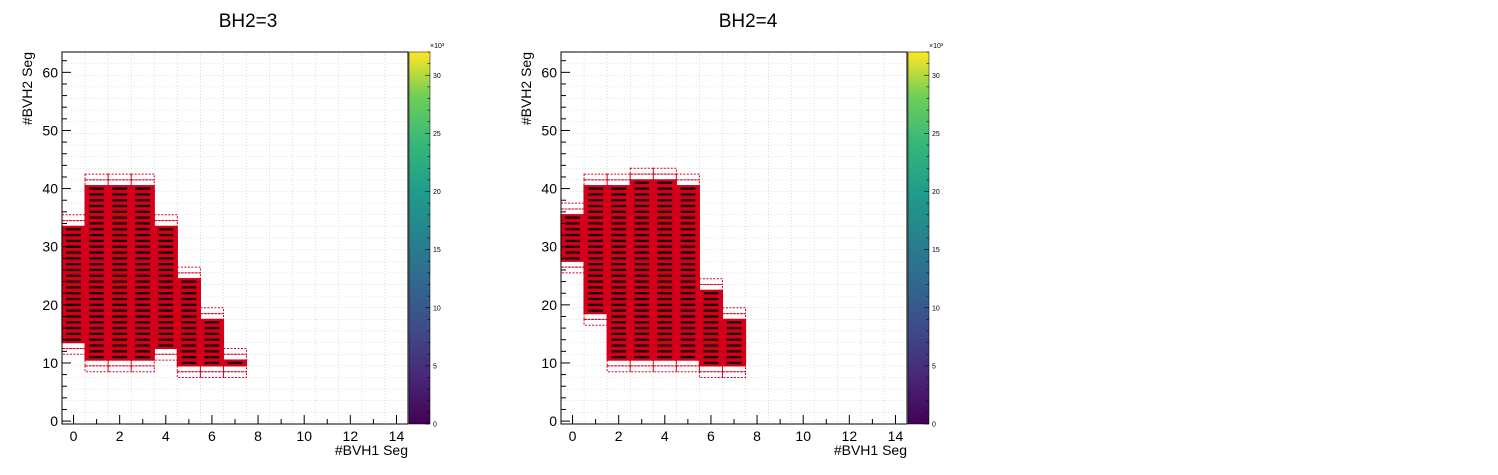 The image size is (1498, 475). I want to click on x-tick-label: 8, so click(757, 436).